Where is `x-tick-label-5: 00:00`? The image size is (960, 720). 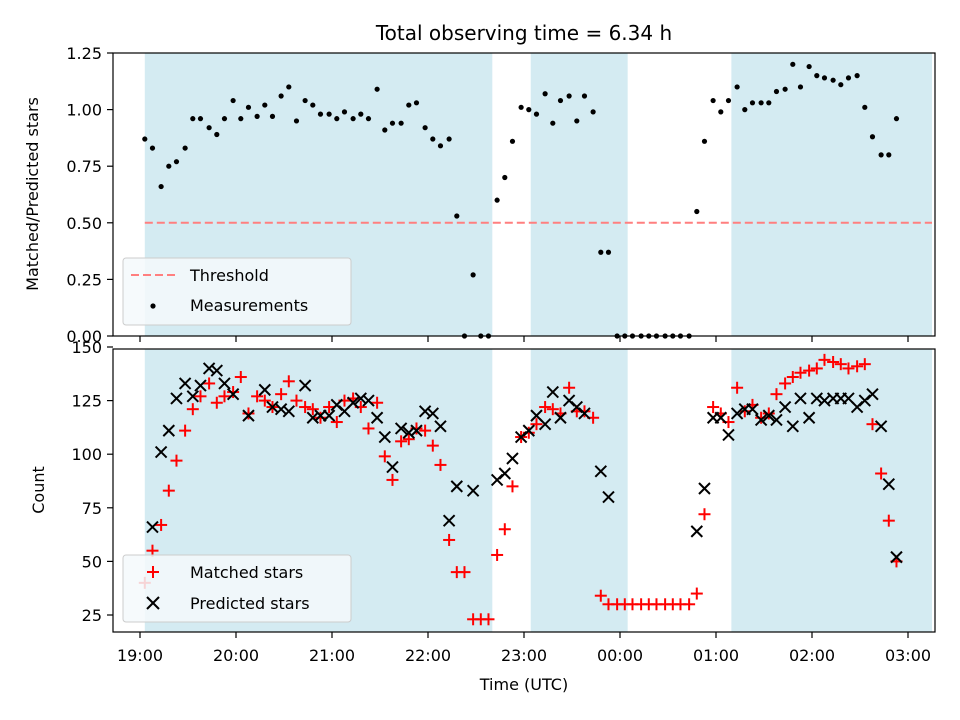 x-tick-label-5: 00:00 is located at coordinates (620, 655).